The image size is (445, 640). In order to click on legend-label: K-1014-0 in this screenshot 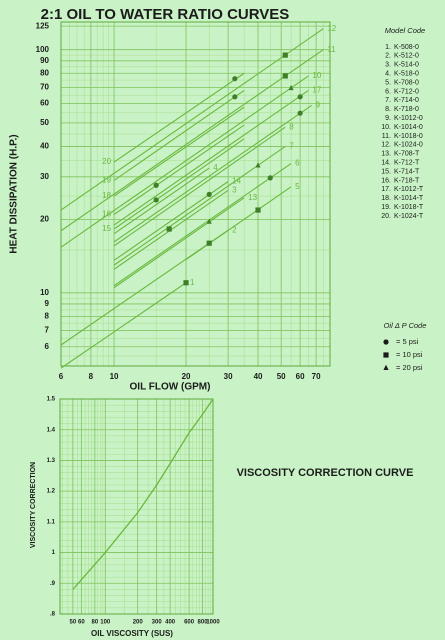, I will do `click(408, 127)`.